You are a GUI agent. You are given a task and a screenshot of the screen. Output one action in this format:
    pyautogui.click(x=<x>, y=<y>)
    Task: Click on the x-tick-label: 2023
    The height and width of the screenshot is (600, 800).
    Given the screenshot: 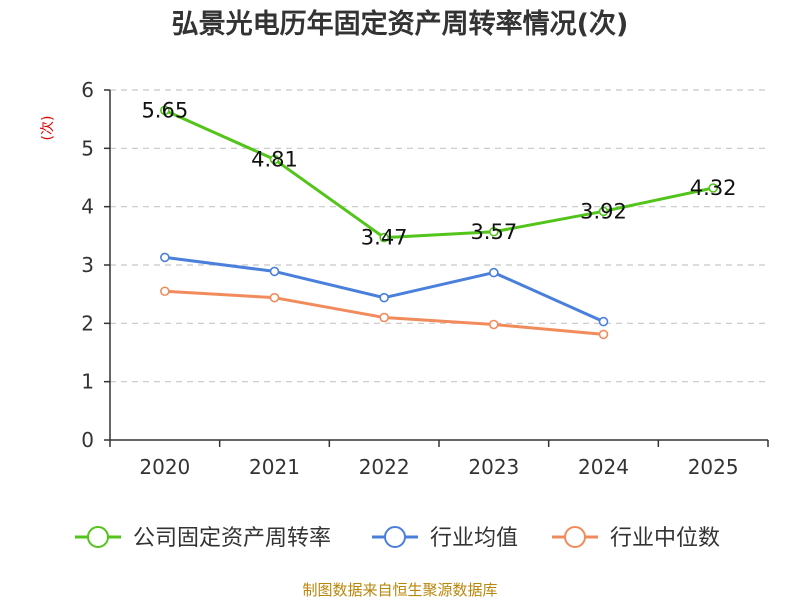 What is the action you would take?
    pyautogui.click(x=493, y=467)
    